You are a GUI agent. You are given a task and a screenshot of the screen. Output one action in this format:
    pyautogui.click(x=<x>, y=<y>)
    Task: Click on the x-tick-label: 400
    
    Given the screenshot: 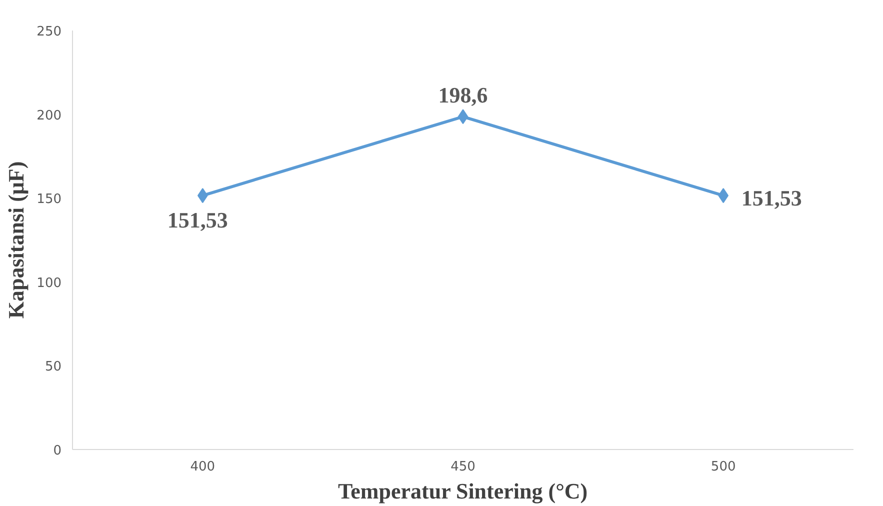 What is the action you would take?
    pyautogui.click(x=203, y=467)
    